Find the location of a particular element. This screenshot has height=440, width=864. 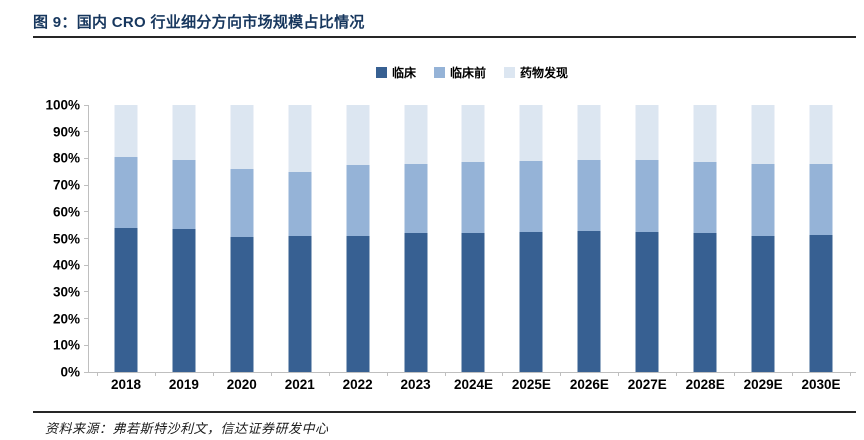

legend-label: 临床 is located at coordinates (403, 73).